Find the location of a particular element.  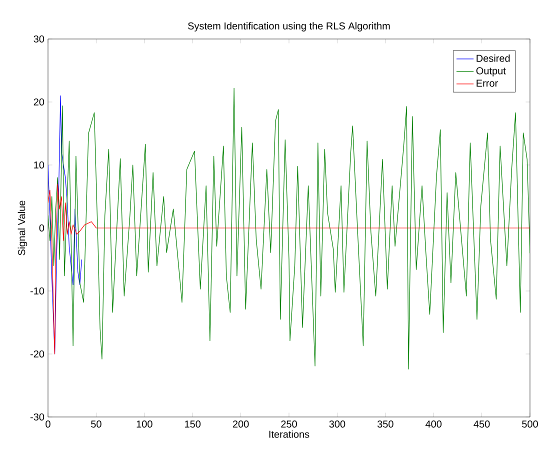

x-tick-label: 300 is located at coordinates (337, 424).